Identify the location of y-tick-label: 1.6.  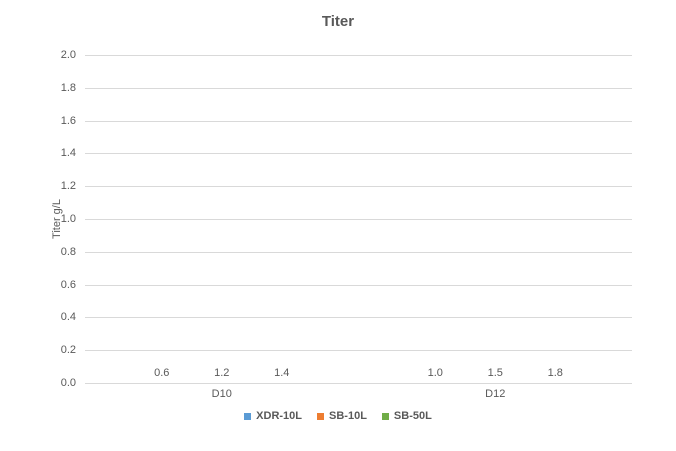
(68, 120).